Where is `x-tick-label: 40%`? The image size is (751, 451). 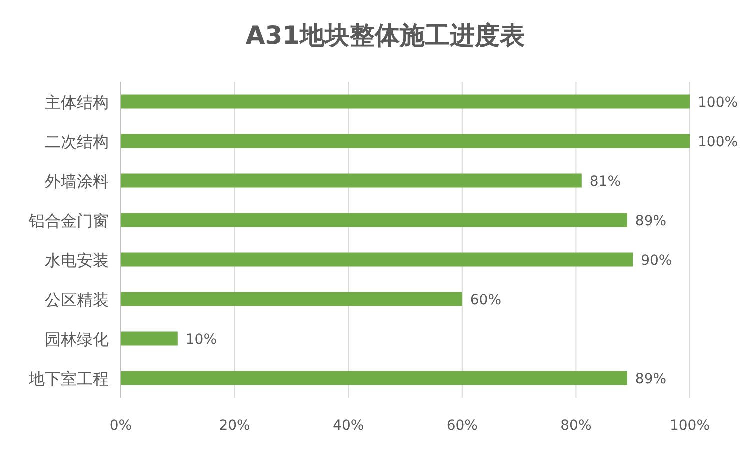 x-tick-label: 40% is located at coordinates (348, 426).